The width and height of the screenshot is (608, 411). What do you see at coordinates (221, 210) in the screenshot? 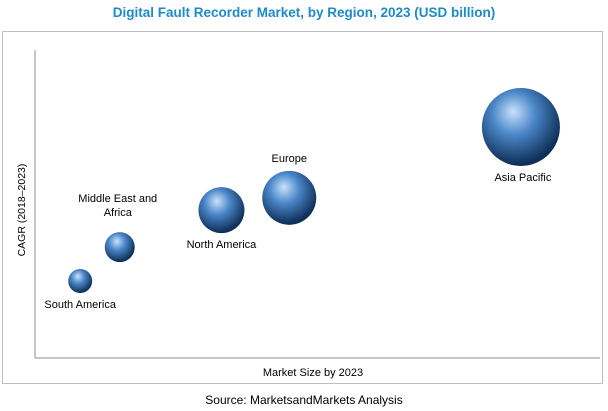
I see `bubble-north-america` at bounding box center [221, 210].